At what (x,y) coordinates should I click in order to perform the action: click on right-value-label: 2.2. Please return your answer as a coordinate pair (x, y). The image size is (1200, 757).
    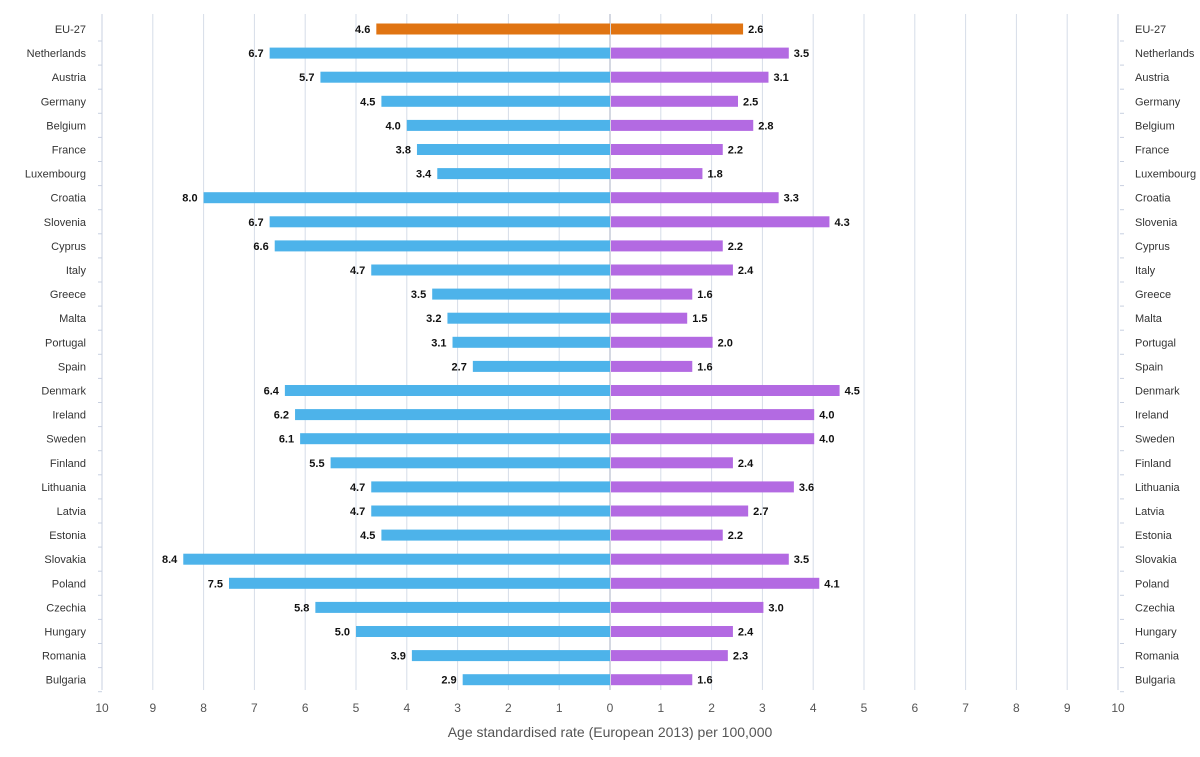
    Looking at the image, I should click on (735, 536).